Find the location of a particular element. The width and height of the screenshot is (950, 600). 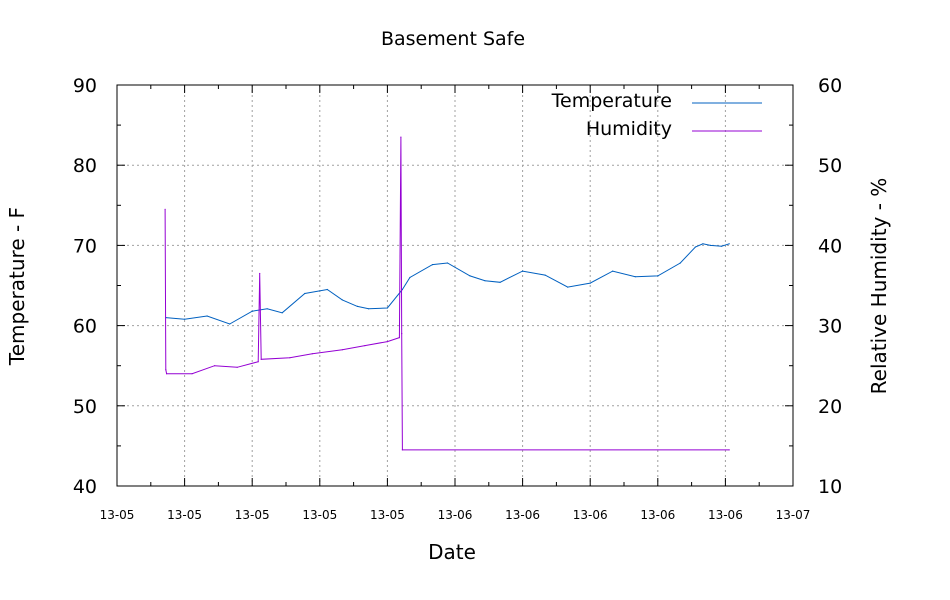

x-tick-label: 13-07 is located at coordinates (793, 515).